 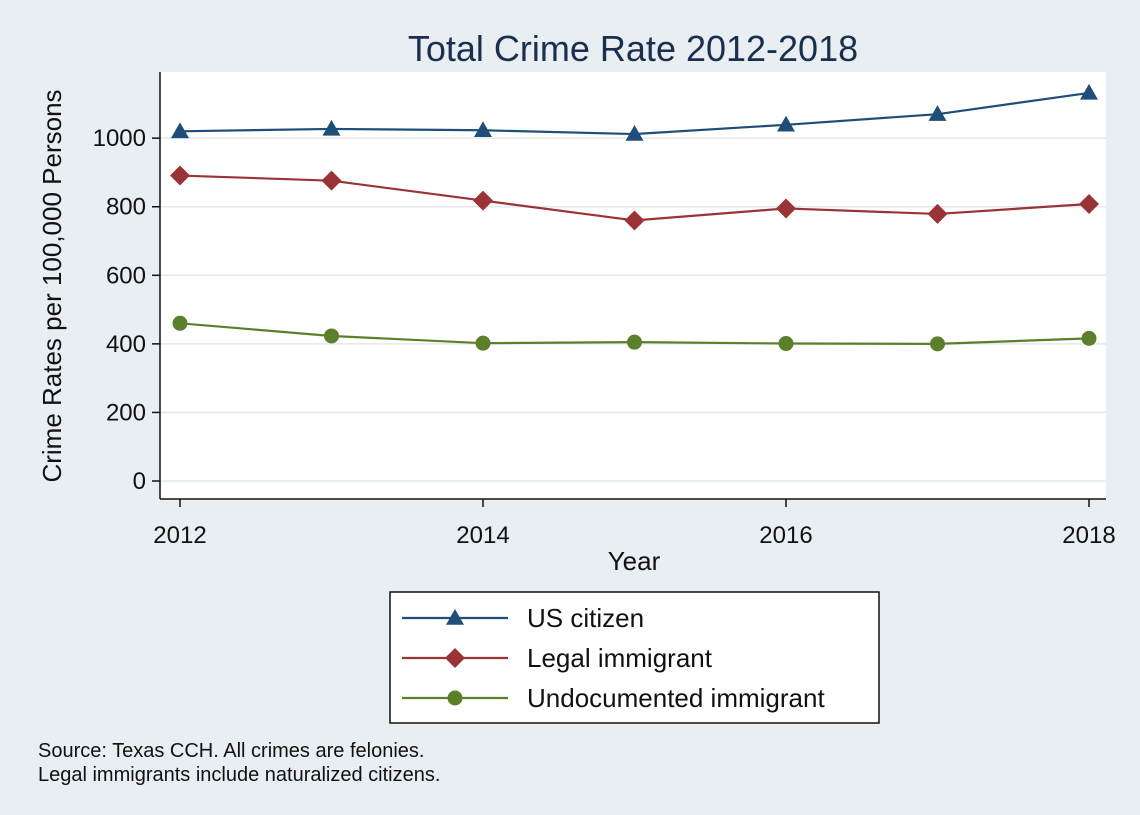 What do you see at coordinates (1088, 535) in the screenshot?
I see `x-tick-label: 2018` at bounding box center [1088, 535].